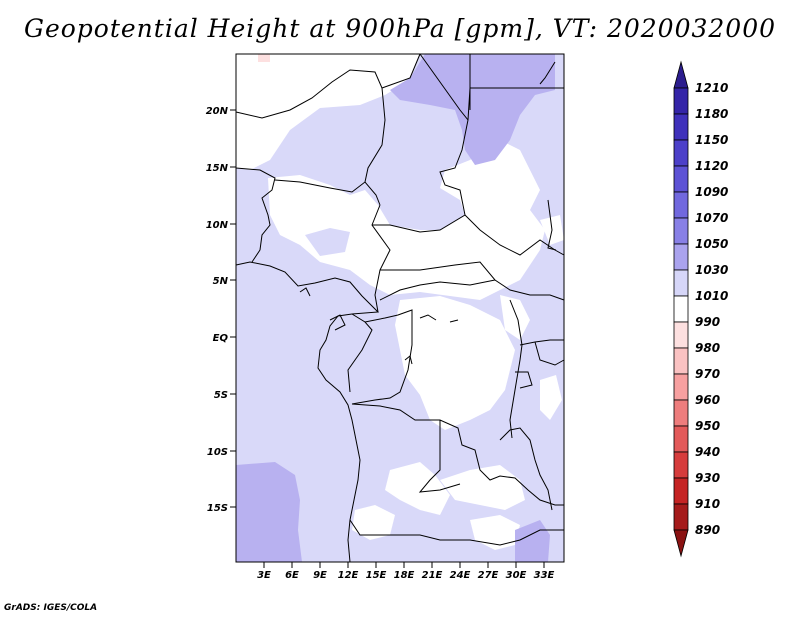  I want to click on lon-label: 21E, so click(432, 575).